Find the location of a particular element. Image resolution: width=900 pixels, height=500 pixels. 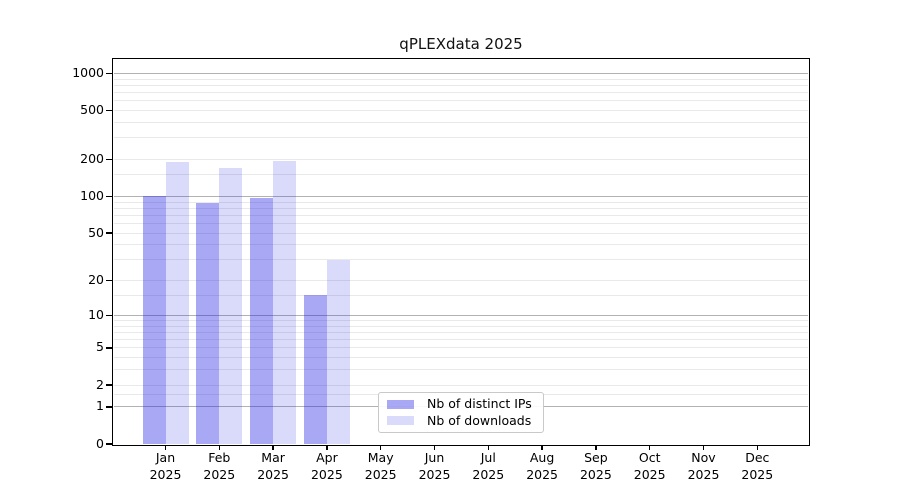

y-tick-label: 1000 is located at coordinates (88, 72).